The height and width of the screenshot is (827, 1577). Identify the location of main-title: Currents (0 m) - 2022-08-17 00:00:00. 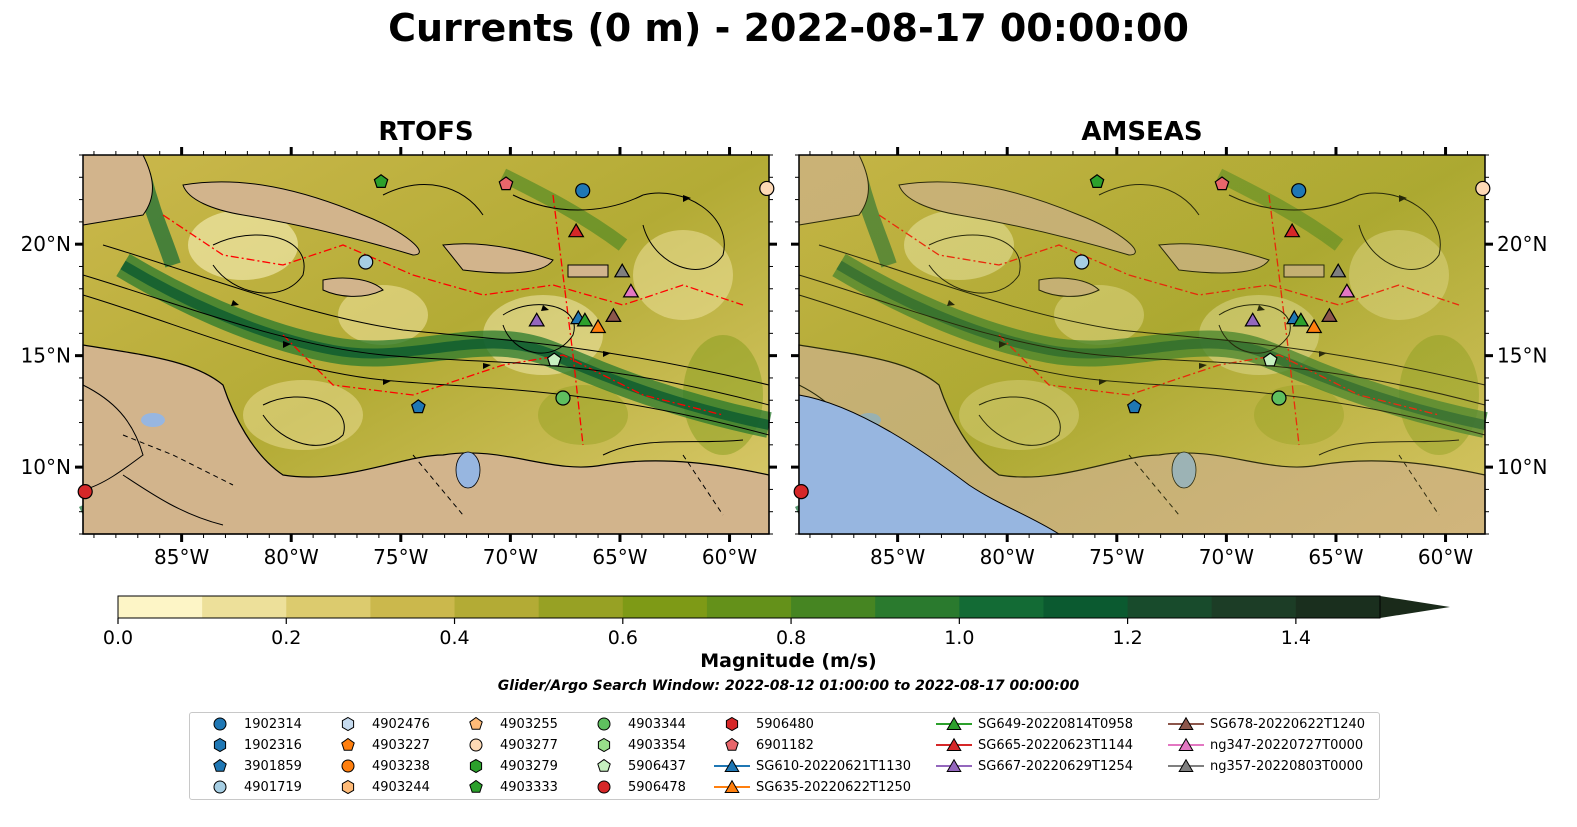
(788, 28).